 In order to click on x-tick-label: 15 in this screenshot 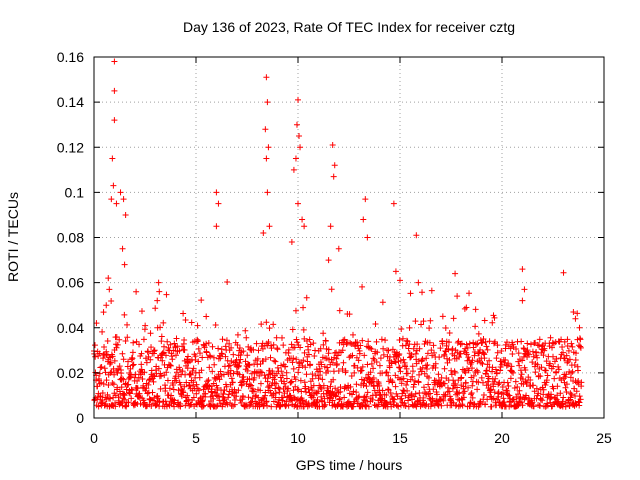, I will do `click(400, 438)`.